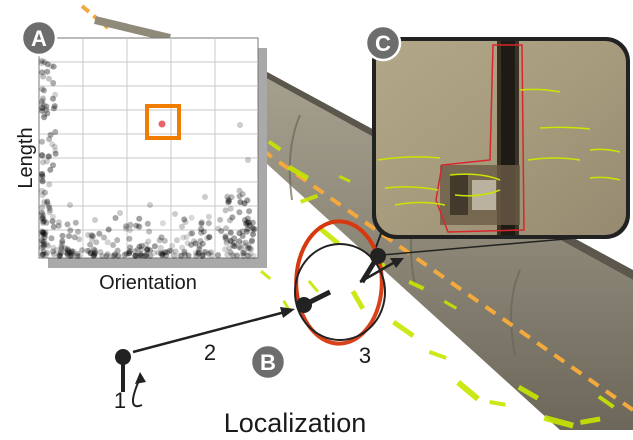  Describe the element at coordinates (372, 266) in the screenshot. I see `end-probe` at that location.